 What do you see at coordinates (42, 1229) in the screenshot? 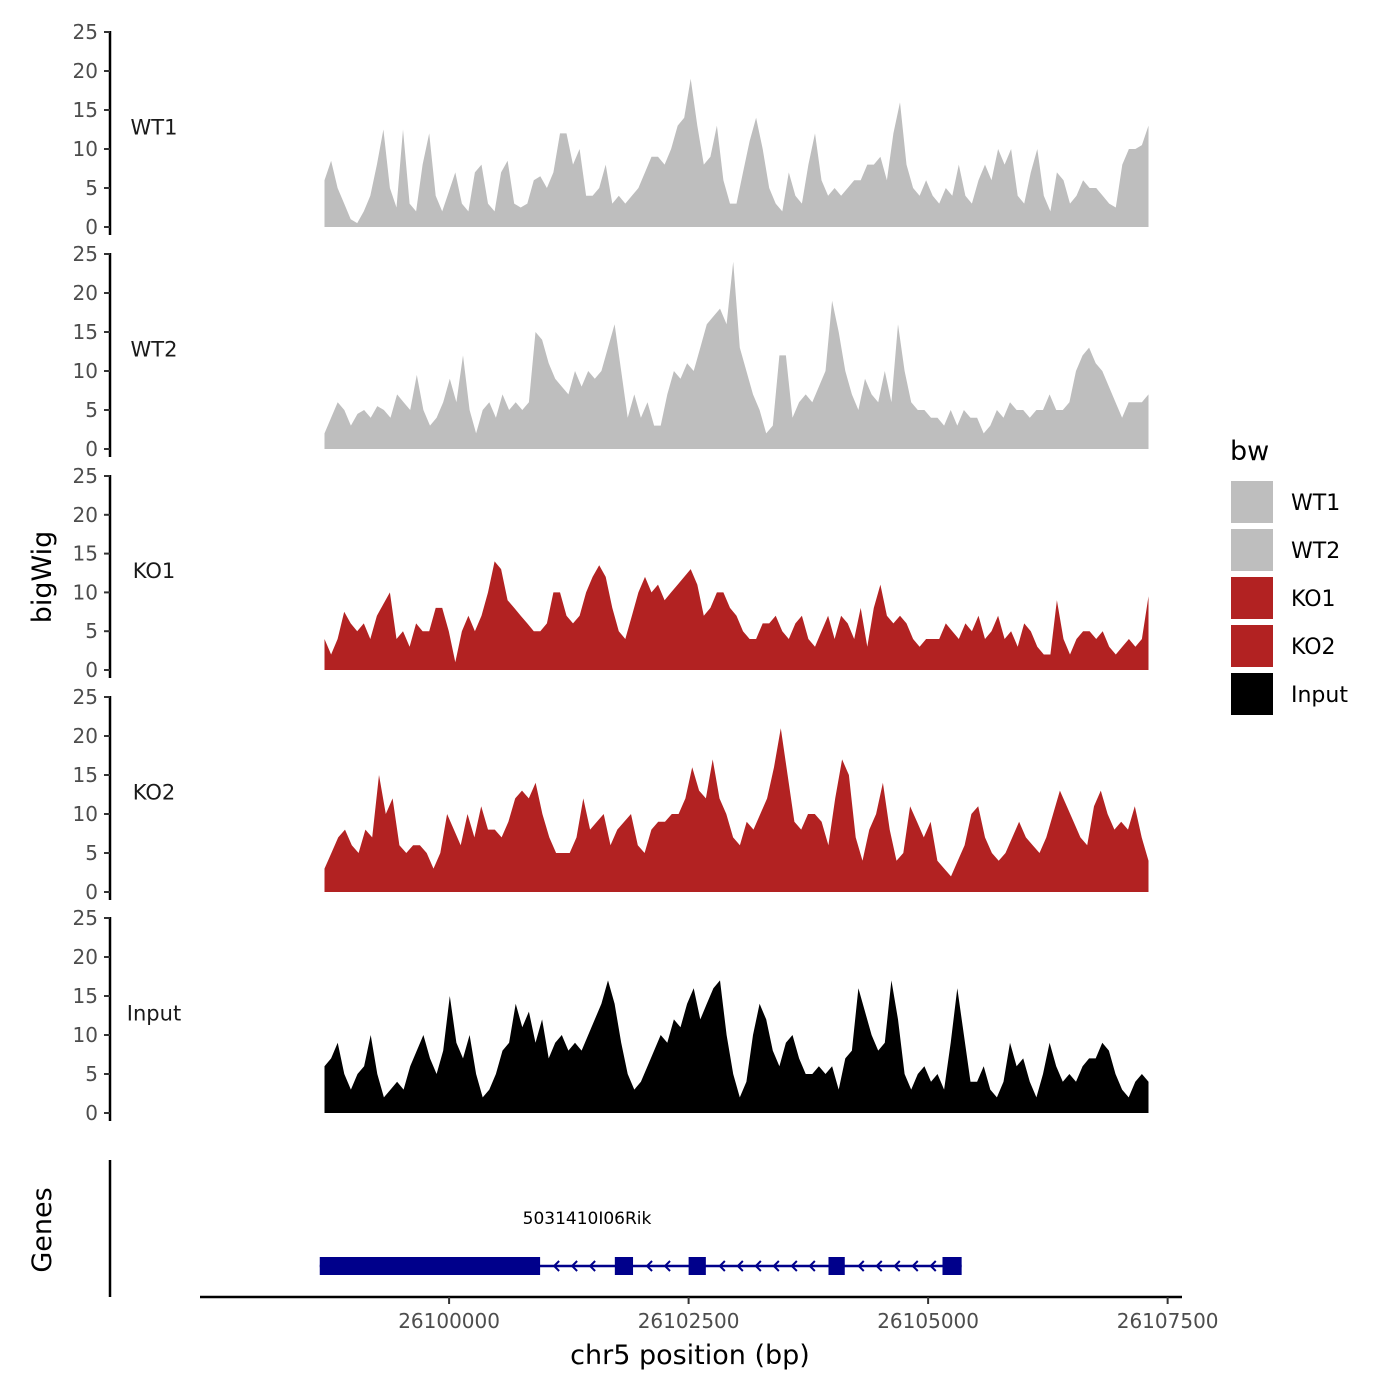
I see `genes-axis-title: Genes` at bounding box center [42, 1229].